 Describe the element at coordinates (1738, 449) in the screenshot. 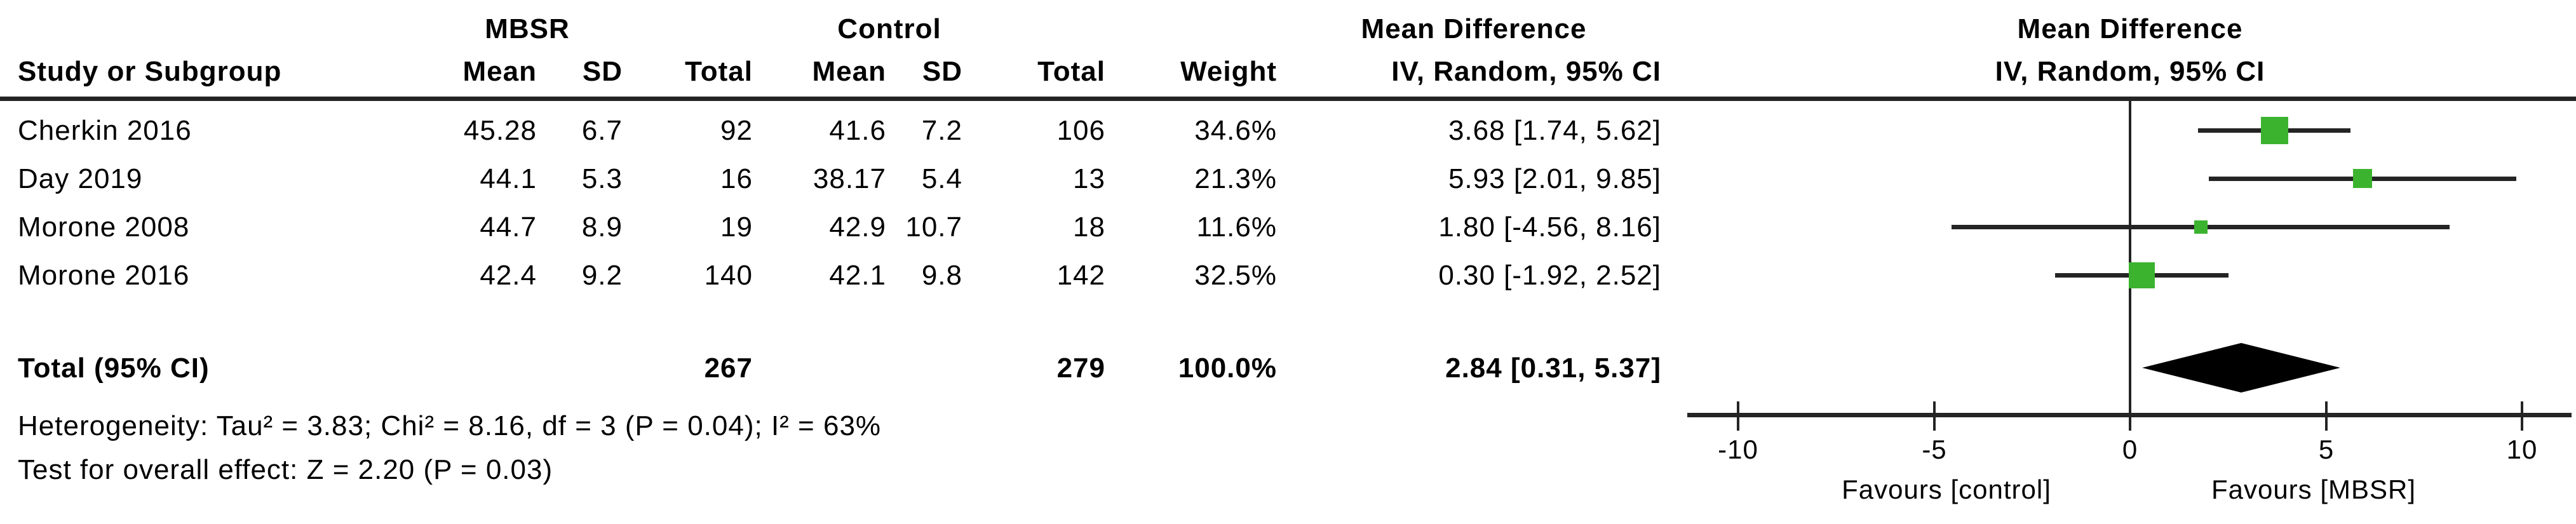

I see `x-axis-tick-label: -10` at that location.